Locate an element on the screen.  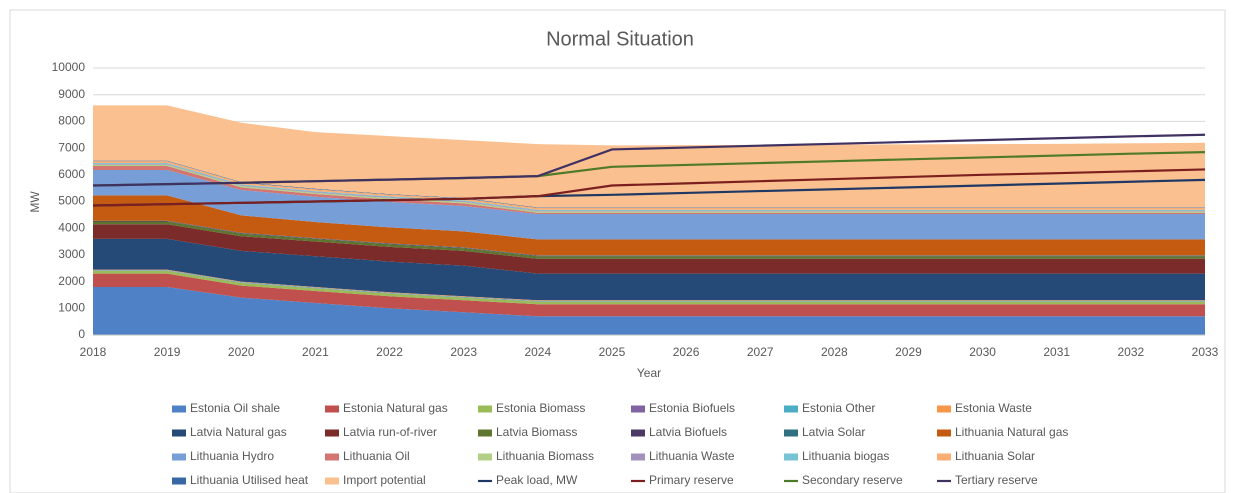
legend-label: Secondary reserve is located at coordinates (852, 480).